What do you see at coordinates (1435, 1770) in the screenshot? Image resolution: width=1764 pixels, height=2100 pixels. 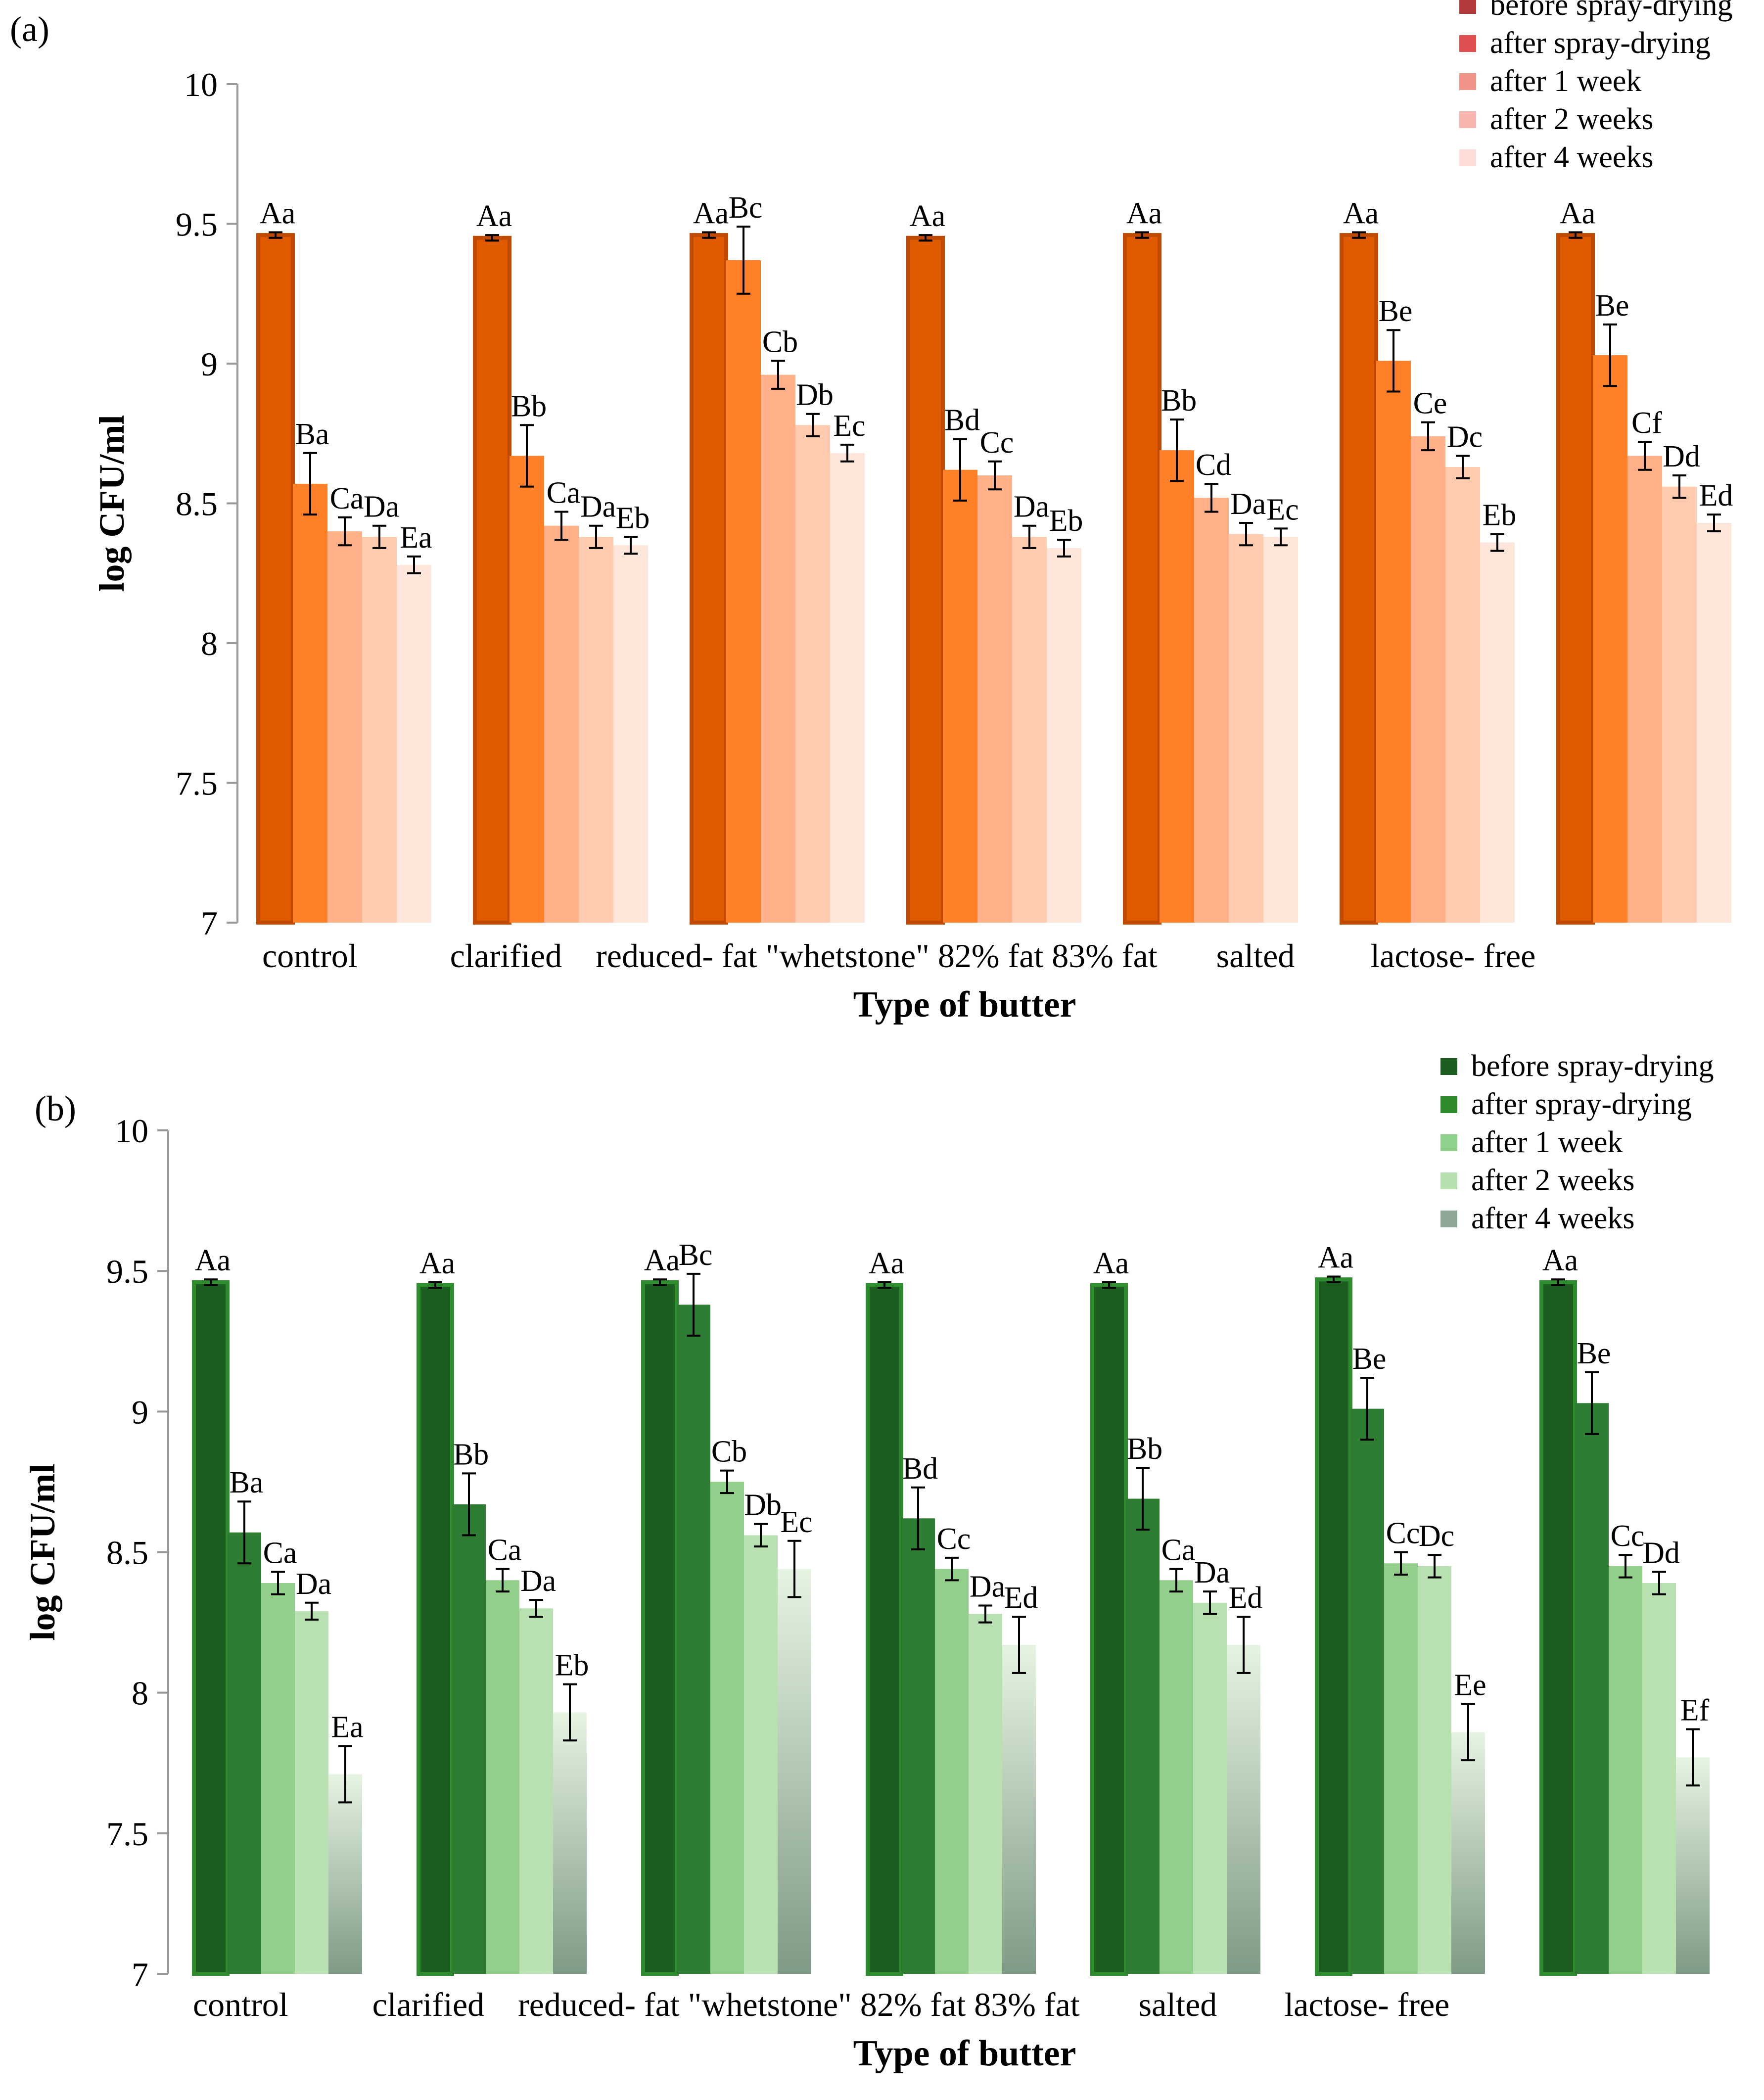 I see `bar-b-series3-group5` at bounding box center [1435, 1770].